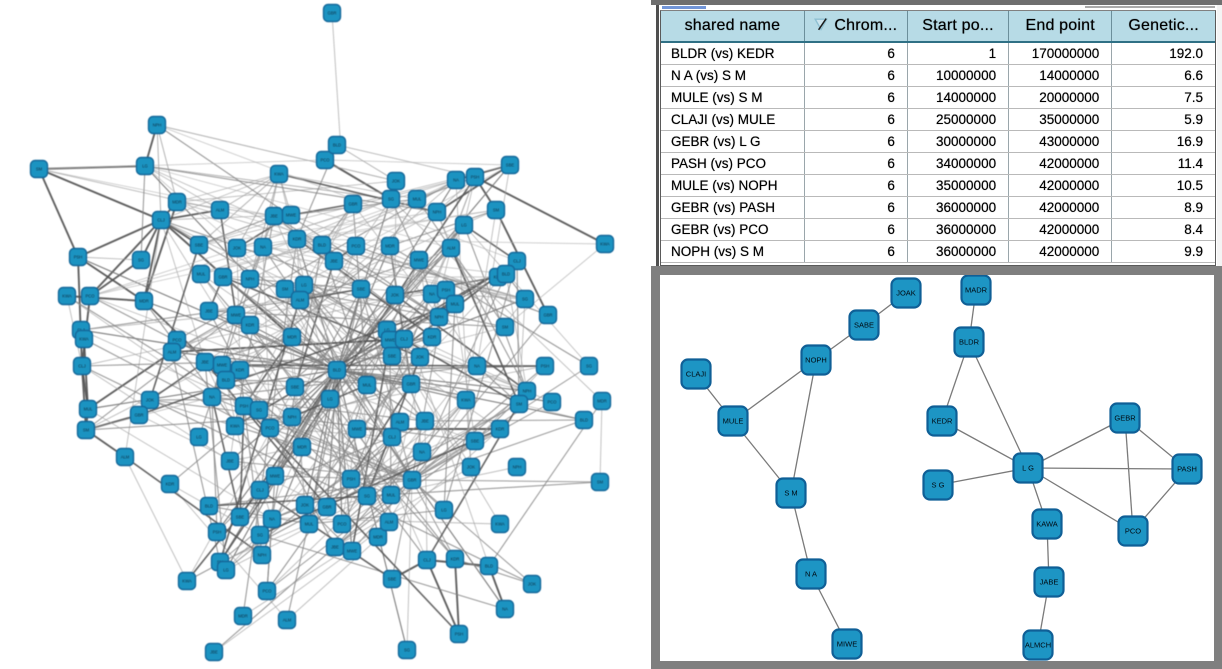 The image size is (1222, 669). What do you see at coordinates (1028, 467) in the screenshot?
I see `svg-text: L G` at bounding box center [1028, 467].